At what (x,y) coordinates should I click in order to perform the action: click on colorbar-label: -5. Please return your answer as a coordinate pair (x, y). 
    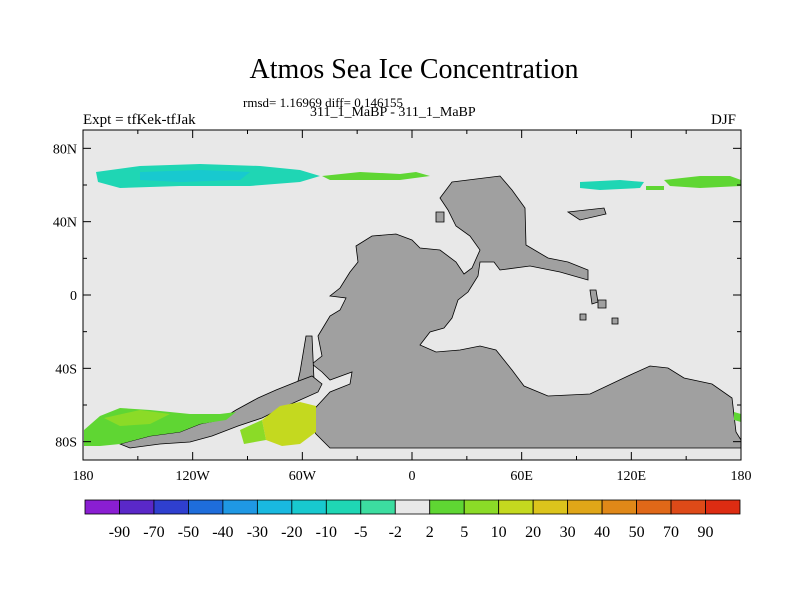
    Looking at the image, I should click on (360, 532).